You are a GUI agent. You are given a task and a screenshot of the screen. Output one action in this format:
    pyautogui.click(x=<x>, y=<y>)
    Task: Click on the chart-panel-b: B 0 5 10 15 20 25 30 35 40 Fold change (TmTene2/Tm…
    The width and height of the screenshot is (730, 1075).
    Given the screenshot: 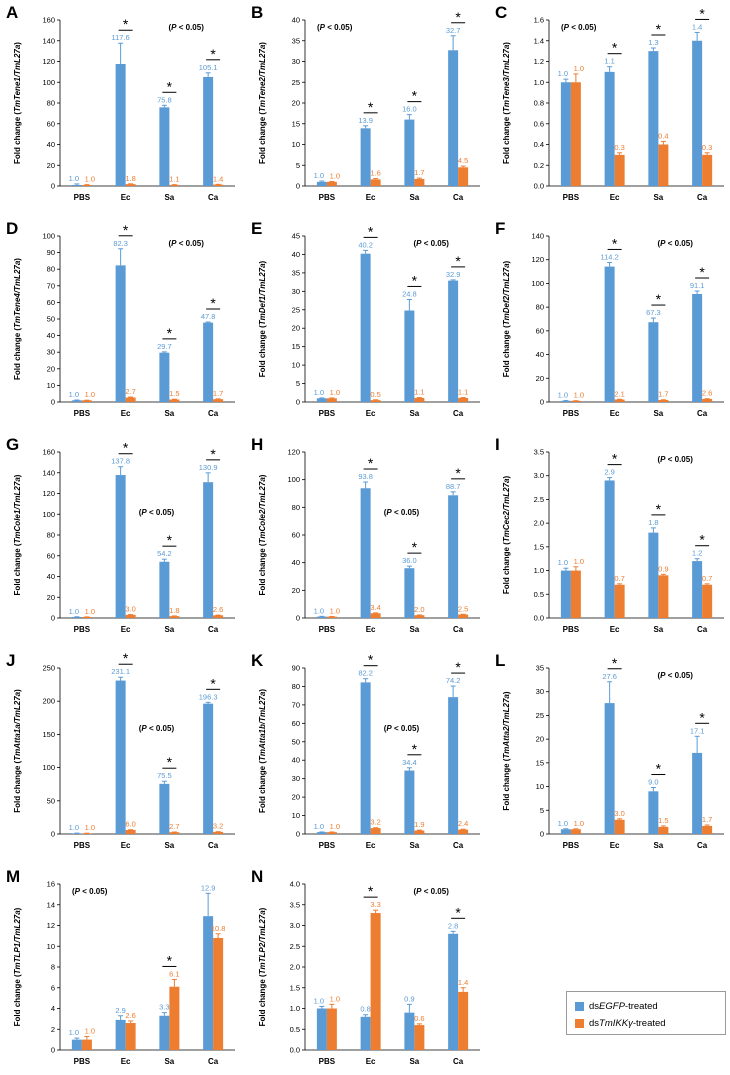 What is the action you would take?
    pyautogui.click(x=365, y=102)
    